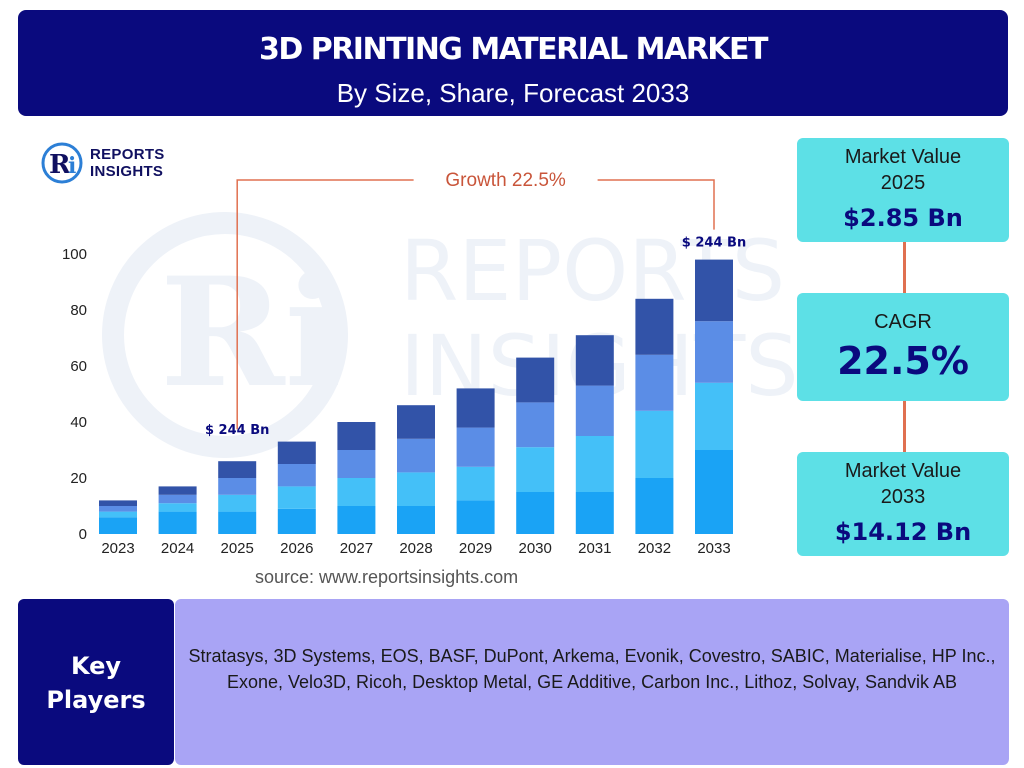  I want to click on market-value-2025-card: Market Value 2025 $2.85 Bn, so click(903, 190).